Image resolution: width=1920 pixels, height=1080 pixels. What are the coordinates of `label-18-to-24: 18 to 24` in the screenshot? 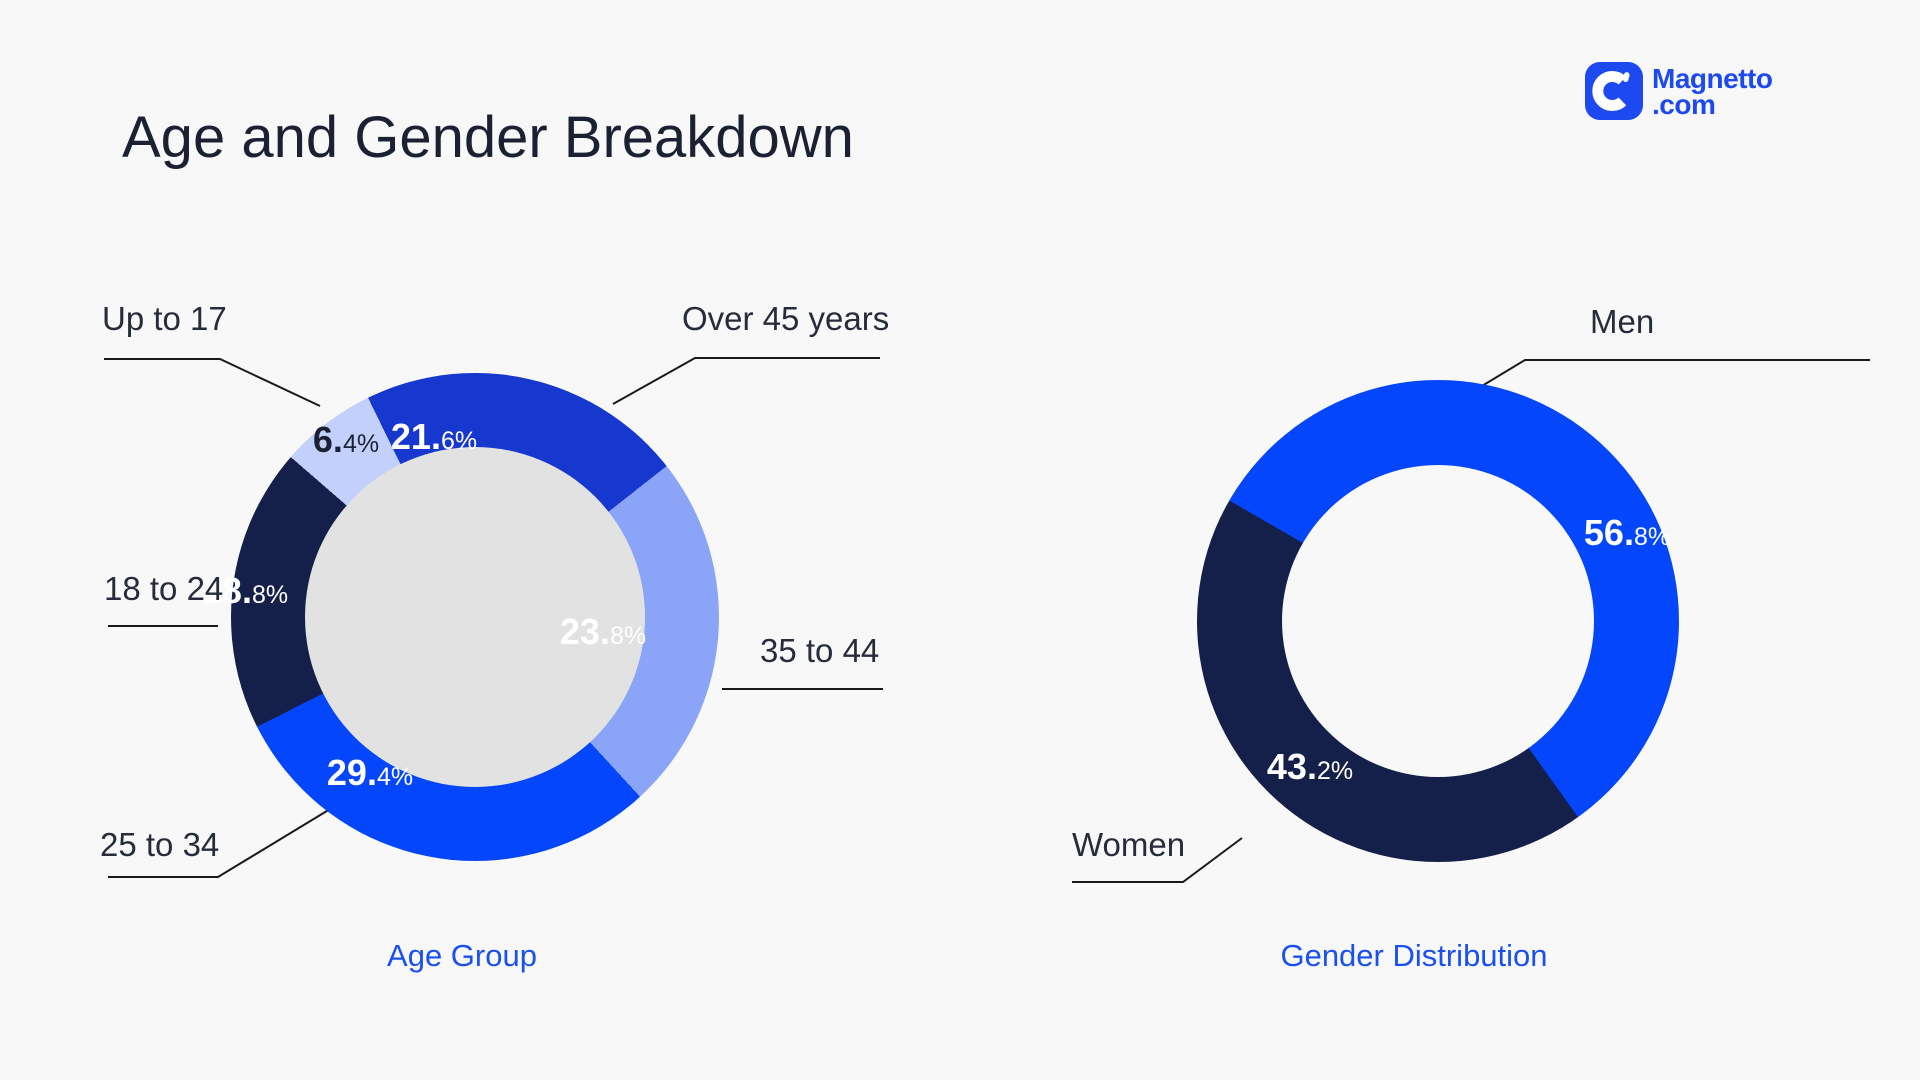 It's located at (164, 588).